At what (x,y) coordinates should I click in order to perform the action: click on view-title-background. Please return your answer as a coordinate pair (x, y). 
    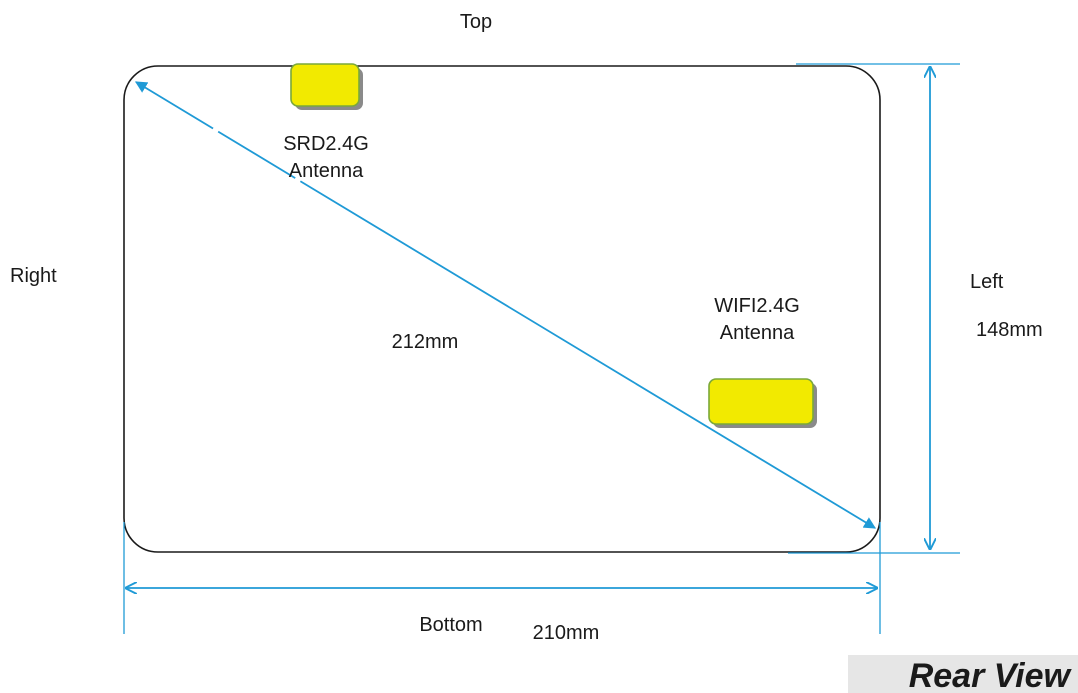
    Looking at the image, I should click on (963, 674).